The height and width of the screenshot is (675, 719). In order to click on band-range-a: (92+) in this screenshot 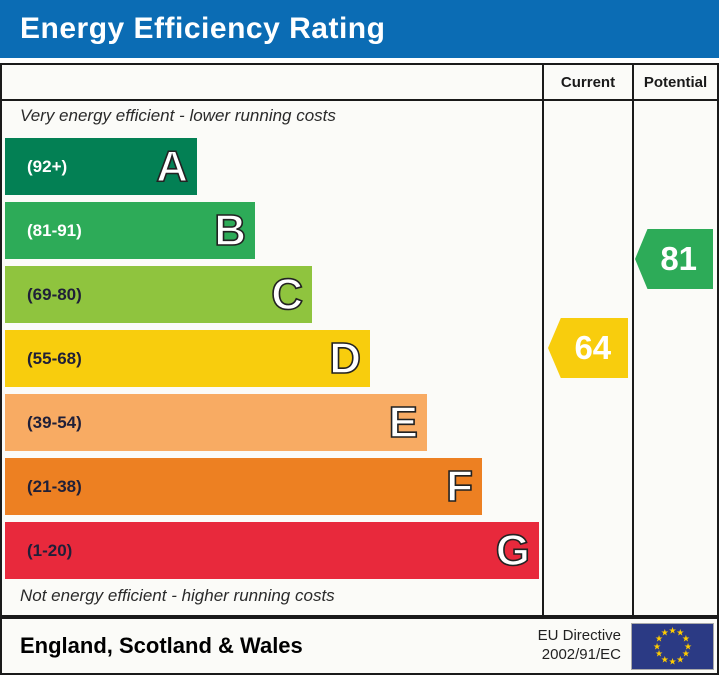, I will do `click(47, 166)`.